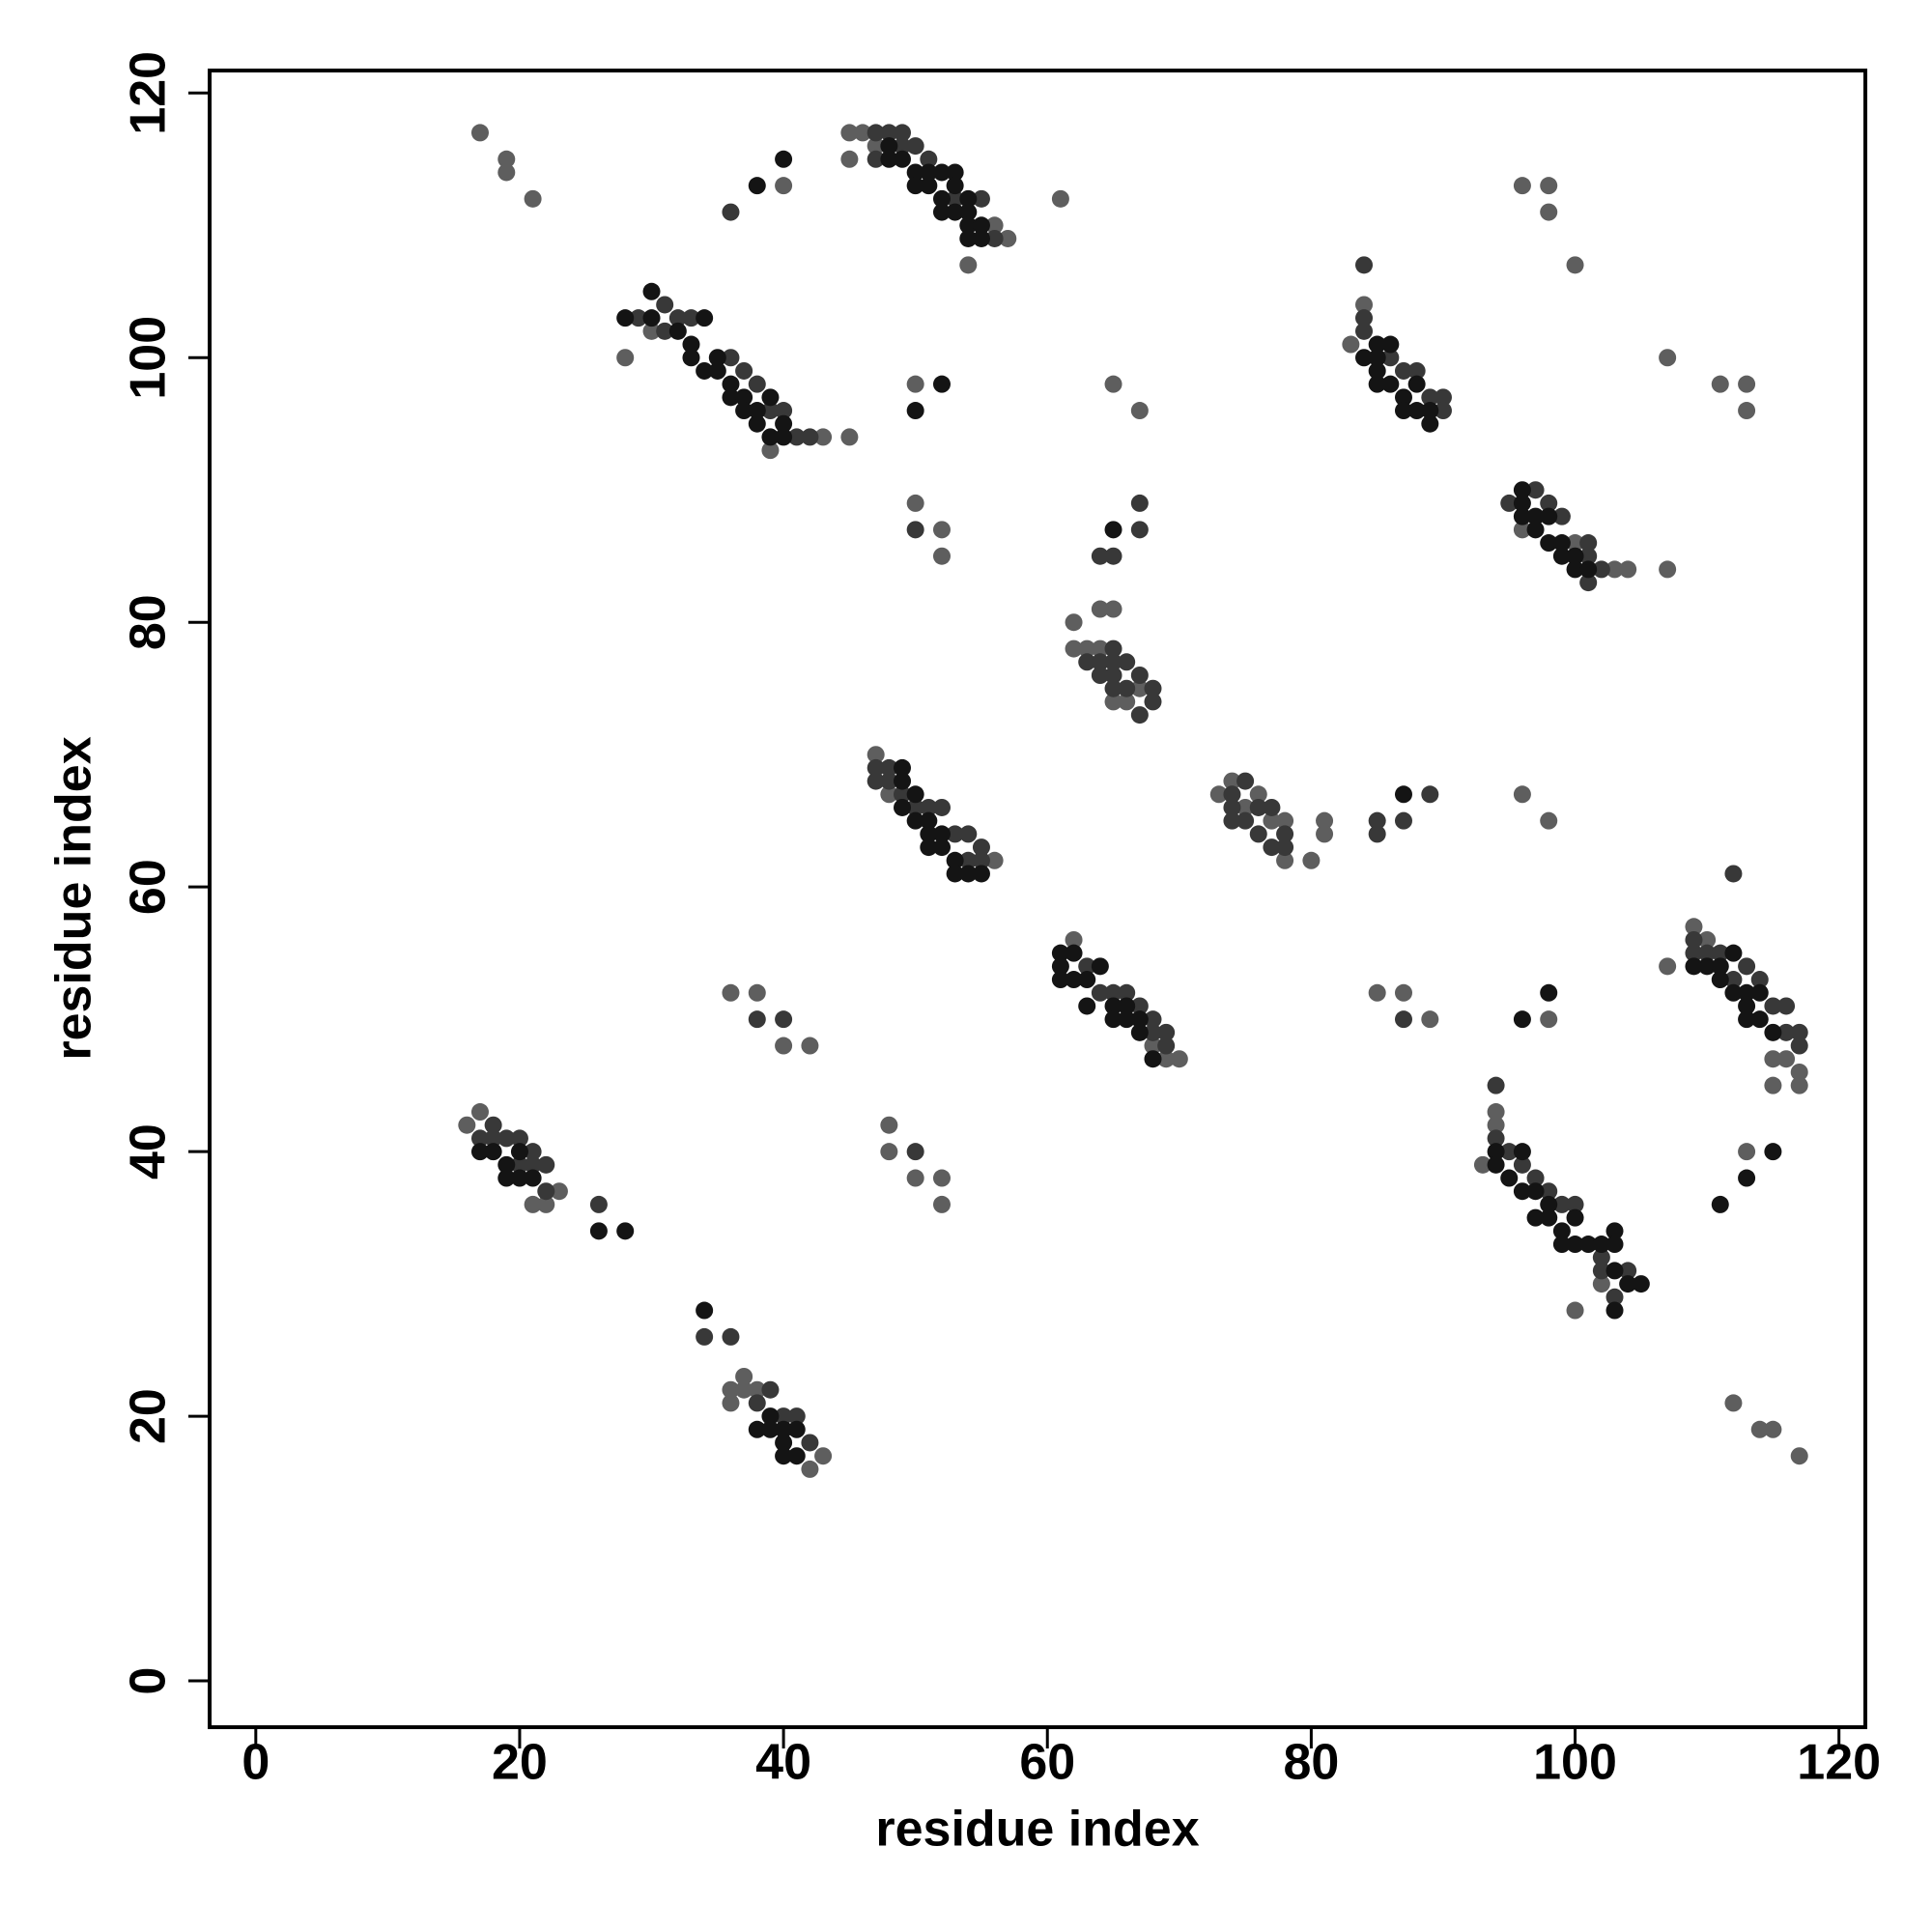 The height and width of the screenshot is (1932, 1932). Describe the element at coordinates (149, 1416) in the screenshot. I see `y-tick-label: 20` at that location.